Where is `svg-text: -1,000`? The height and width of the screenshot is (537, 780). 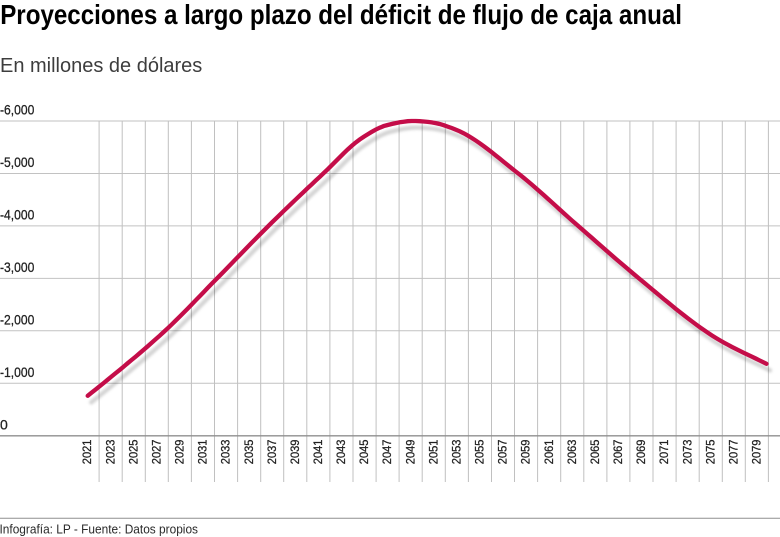
svg-text: -1,000 is located at coordinates (17, 372).